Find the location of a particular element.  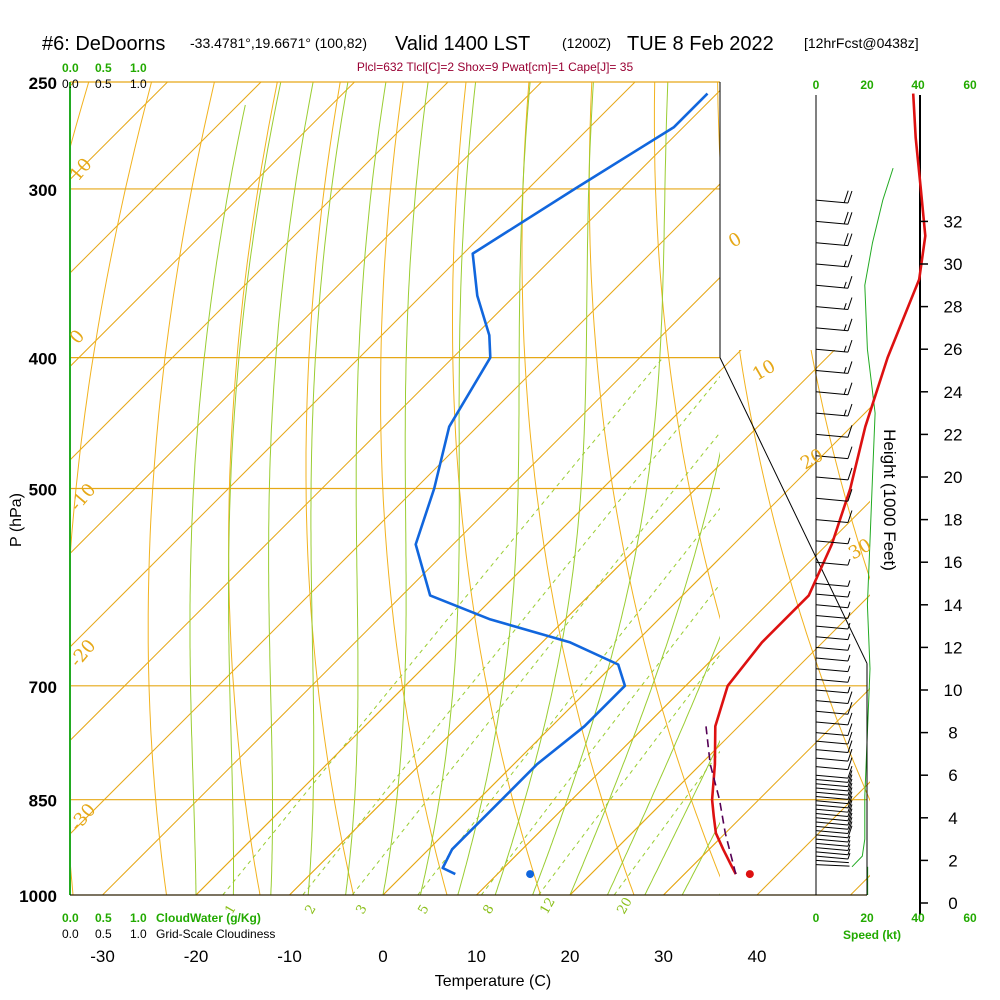

height-tick-label: 16 is located at coordinates (953, 562).